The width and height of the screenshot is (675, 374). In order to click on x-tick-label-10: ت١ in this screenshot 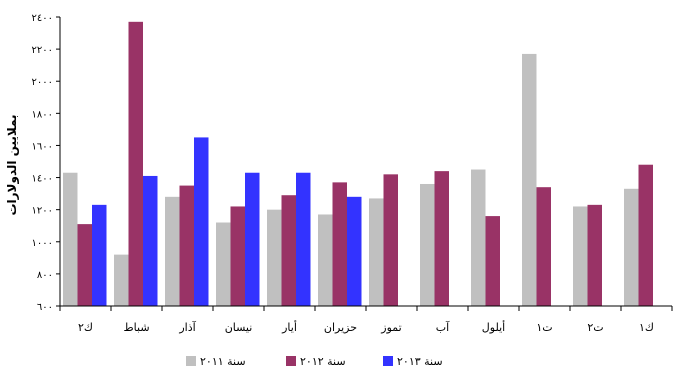, I will do `click(544, 327)`.